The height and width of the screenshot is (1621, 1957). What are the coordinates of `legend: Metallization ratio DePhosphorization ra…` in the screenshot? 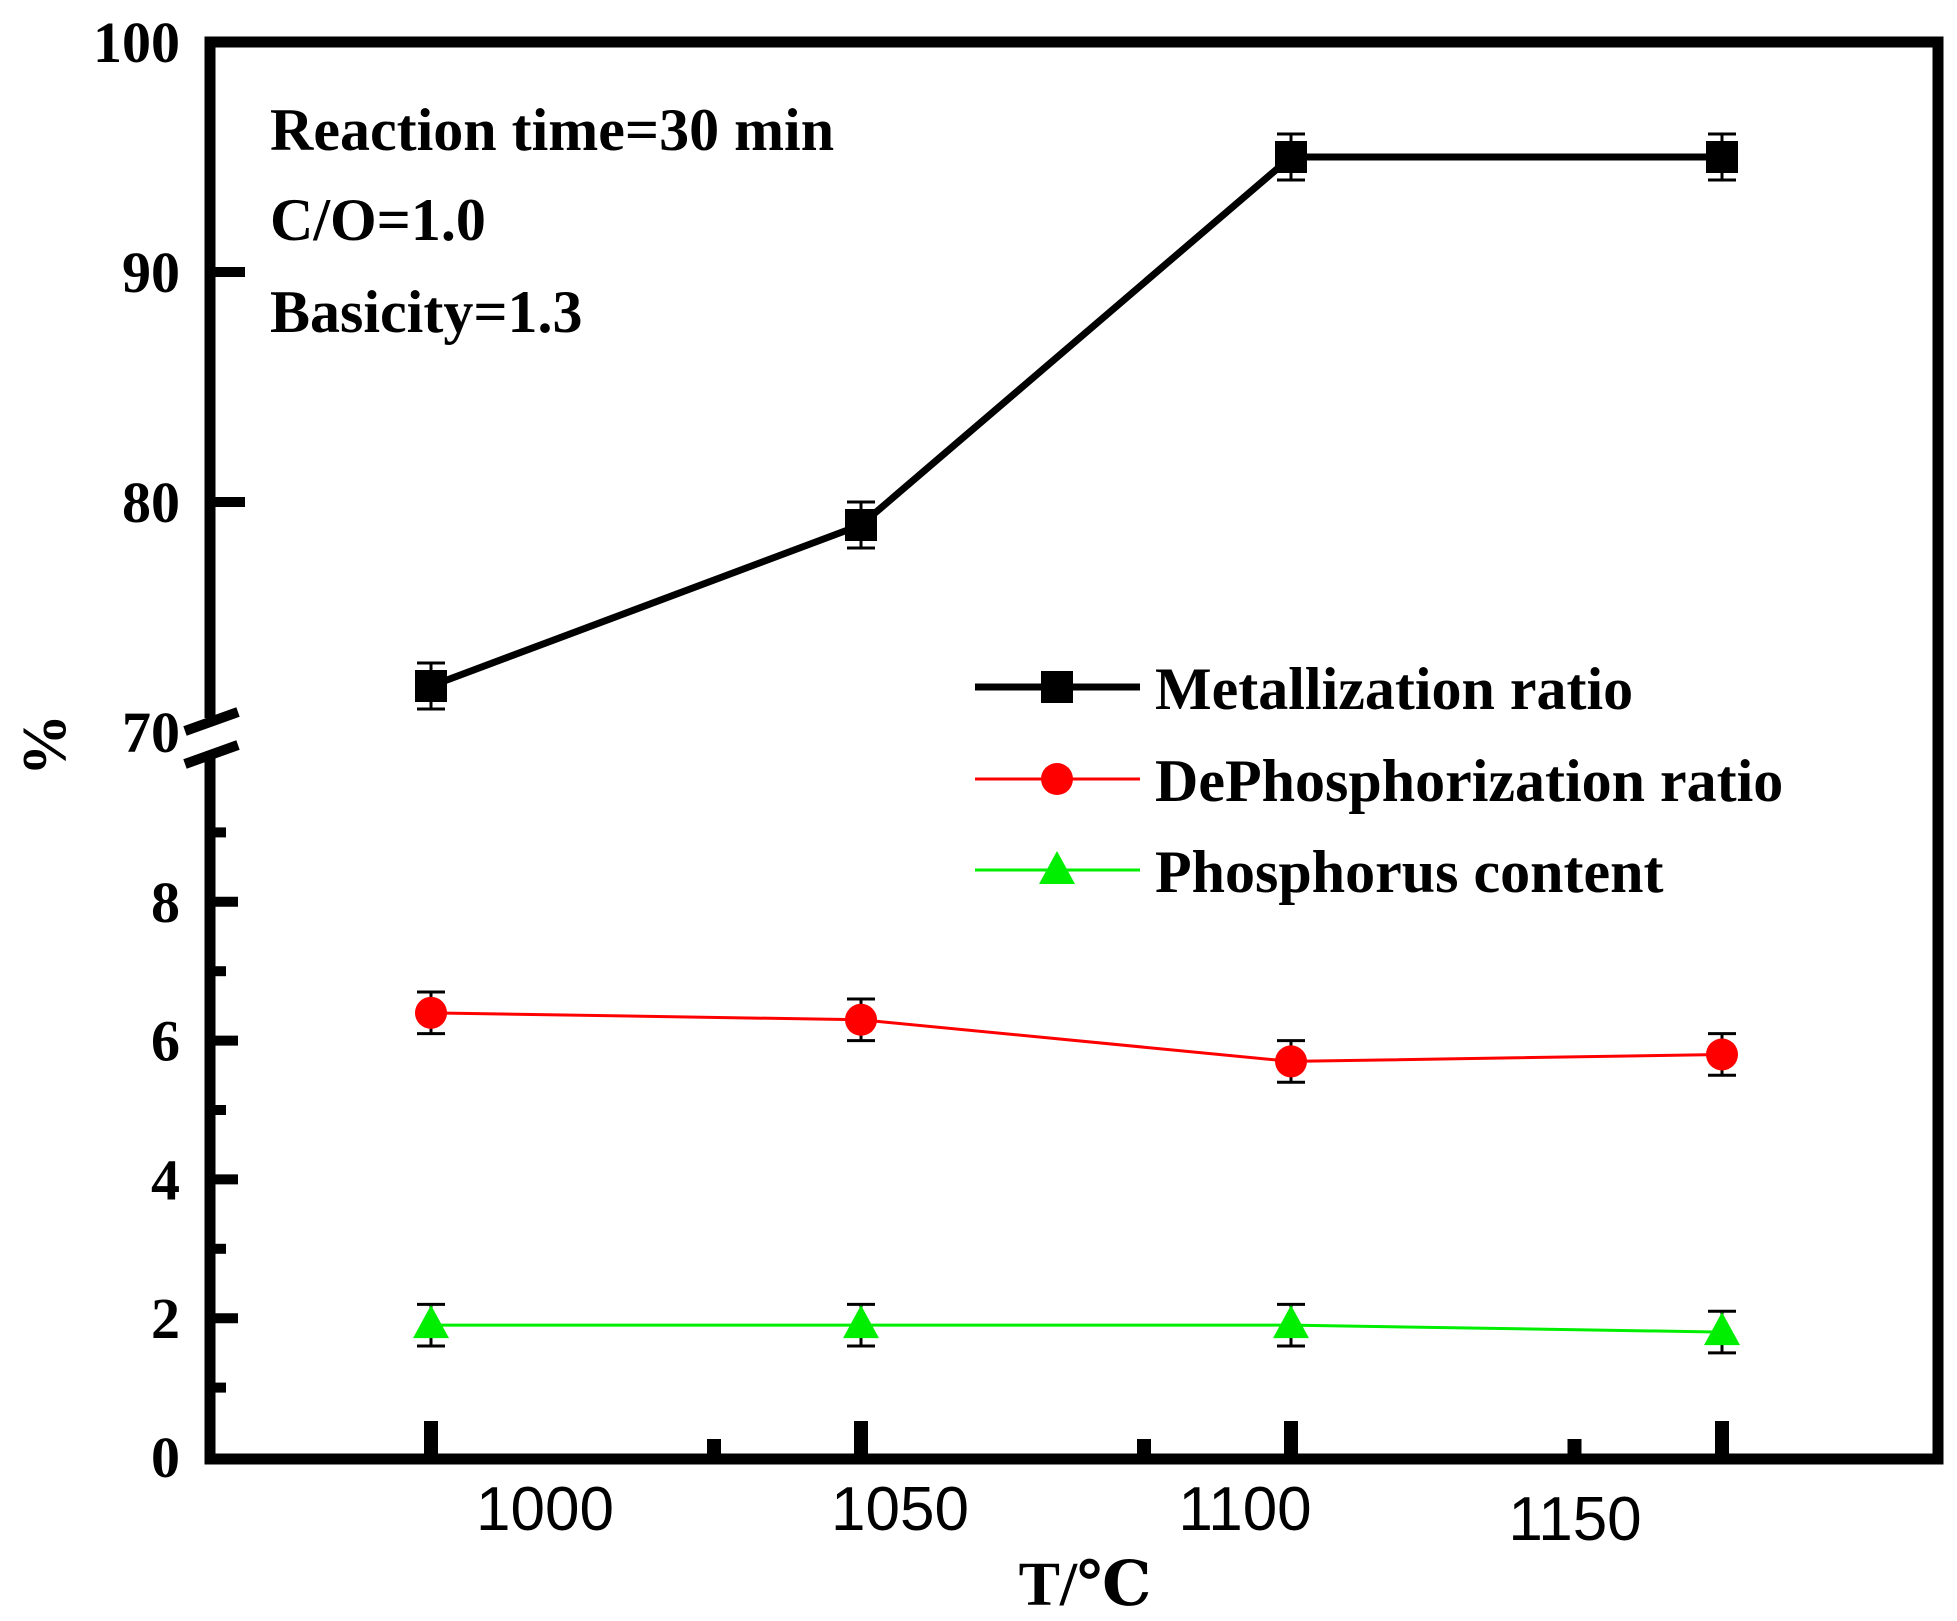 It's located at (1379, 780).